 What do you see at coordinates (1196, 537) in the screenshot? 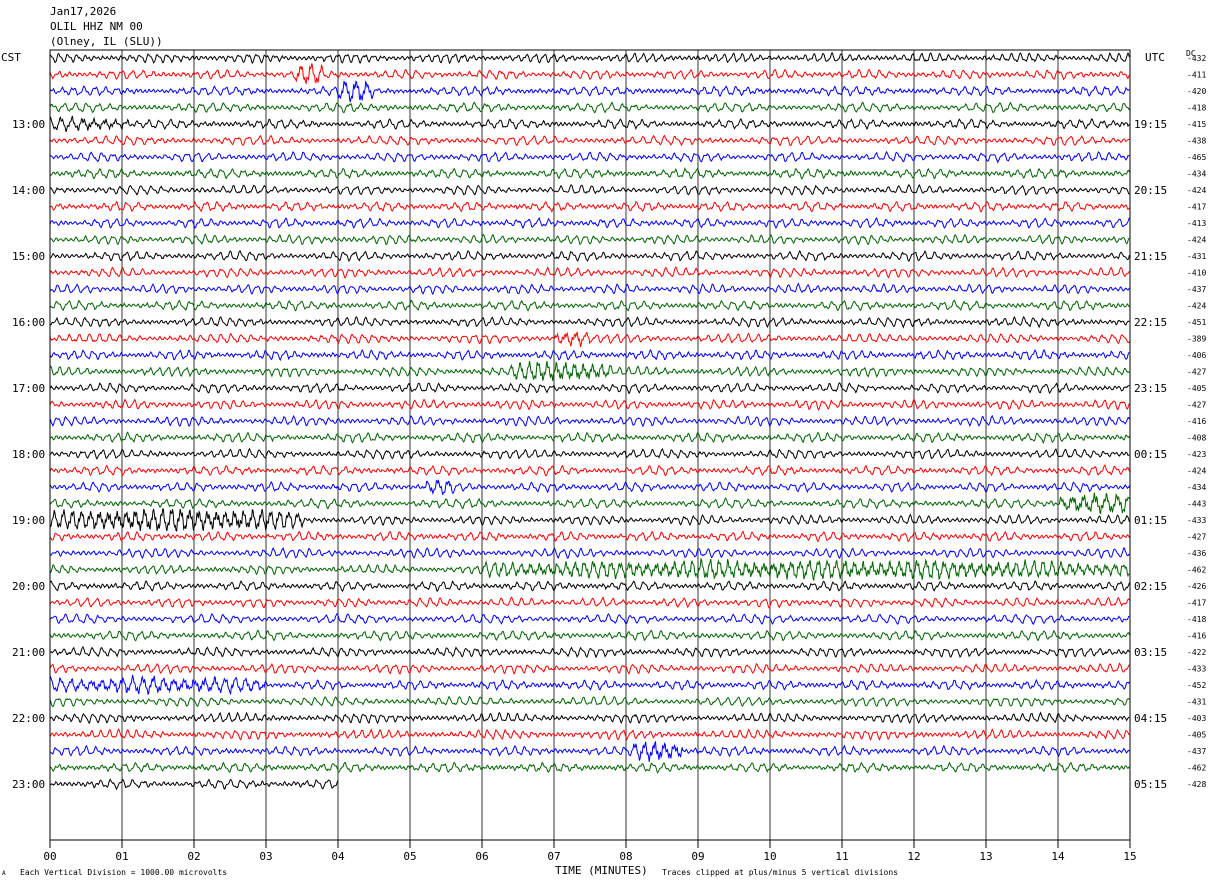
I see `dc-offset-label: -427` at bounding box center [1196, 537].